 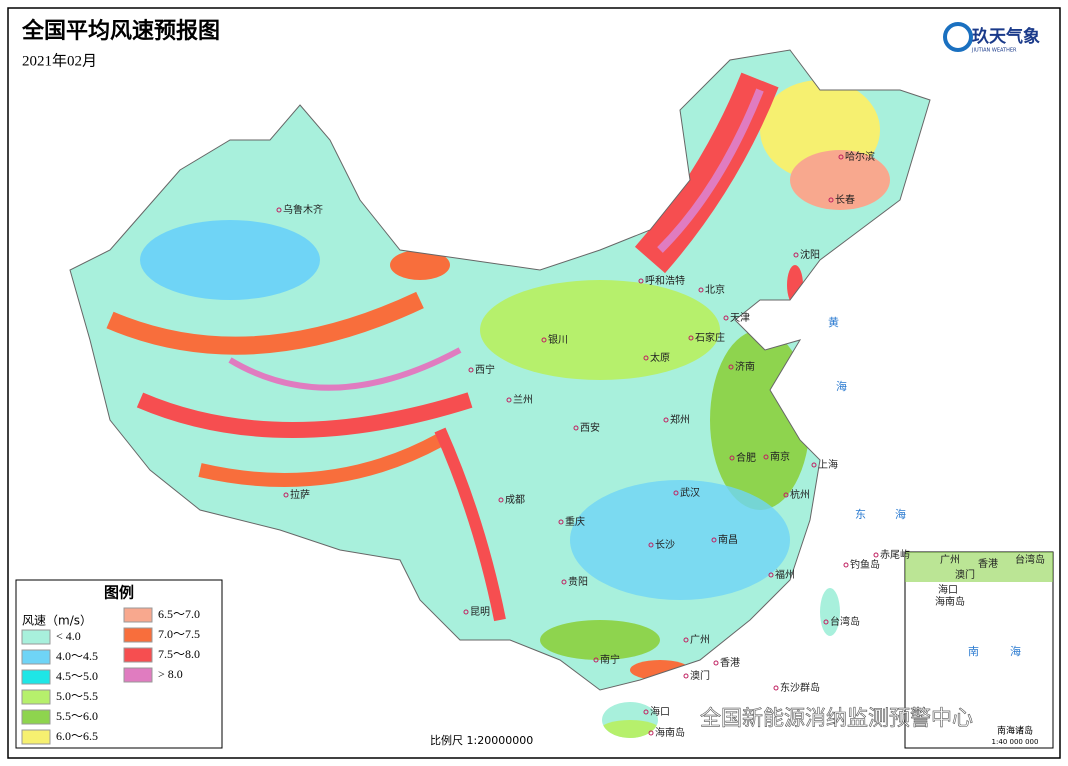 What do you see at coordinates (179, 654) in the screenshot?
I see `legend-label: 7.5～8.0` at bounding box center [179, 654].